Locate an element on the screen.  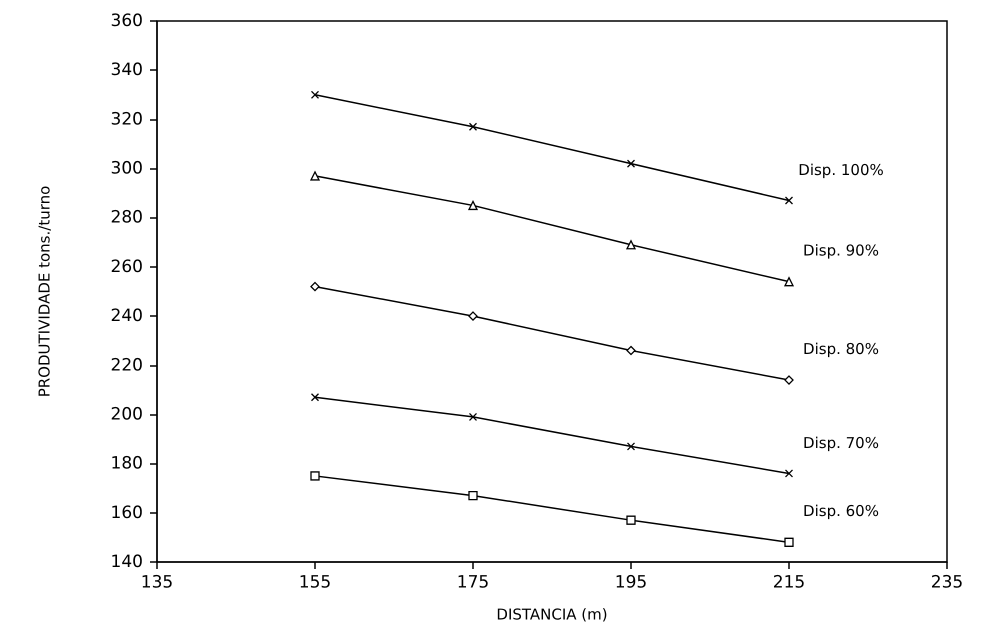
x-tick-label: 135 is located at coordinates (157, 582).